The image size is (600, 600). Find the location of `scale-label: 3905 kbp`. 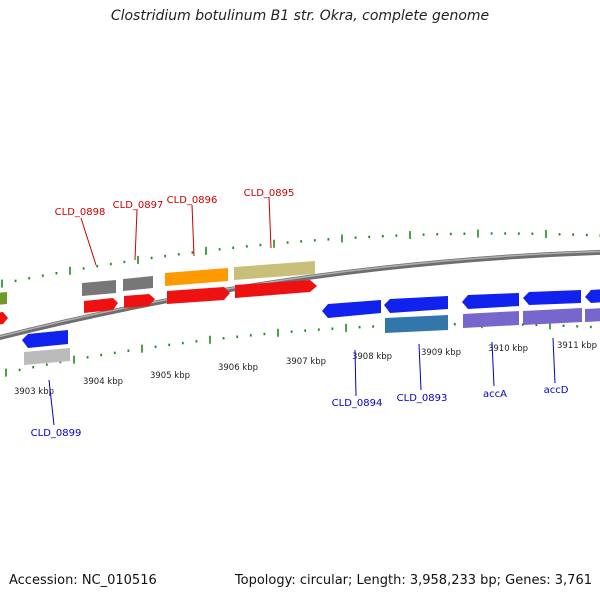

scale-label: 3905 kbp is located at coordinates (170, 376).